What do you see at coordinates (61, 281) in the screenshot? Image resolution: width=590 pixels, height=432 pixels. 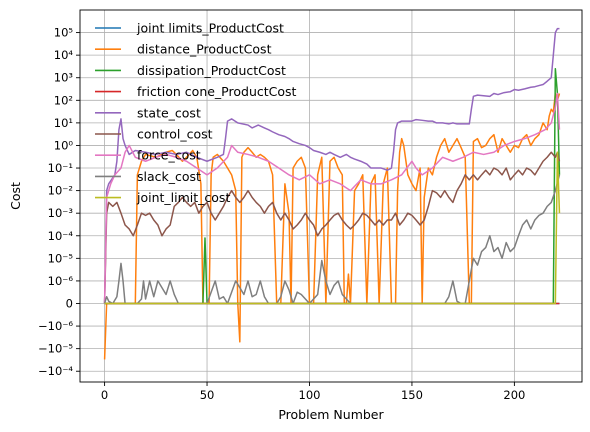 I see `y-tick-label: 10⁻⁶` at bounding box center [61, 281].